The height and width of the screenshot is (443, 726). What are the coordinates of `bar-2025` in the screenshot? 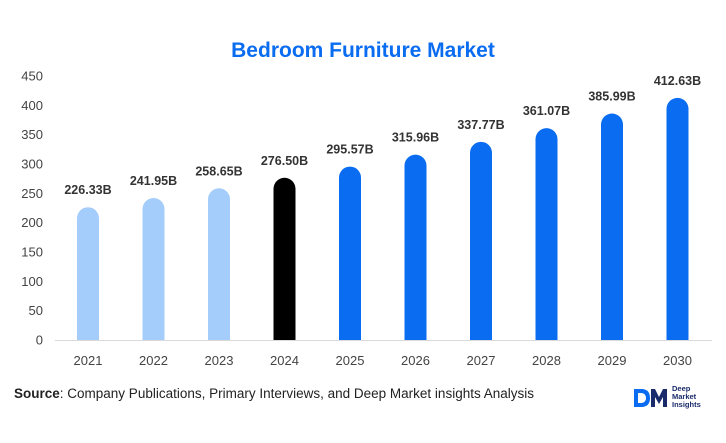 It's located at (350, 253).